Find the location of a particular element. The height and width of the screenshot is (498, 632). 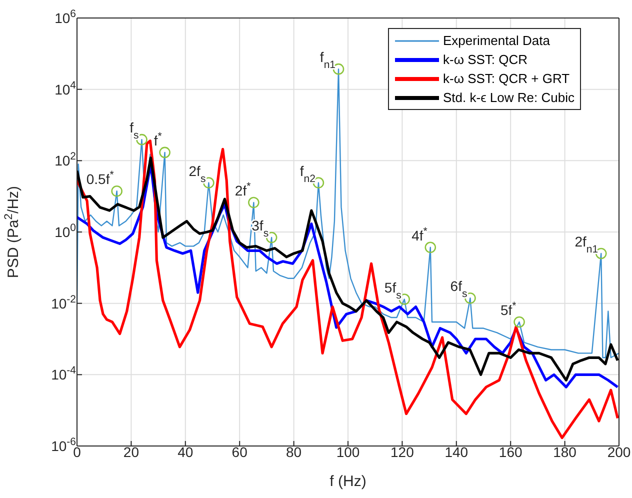

x-tick-label: 120 is located at coordinates (402, 452).